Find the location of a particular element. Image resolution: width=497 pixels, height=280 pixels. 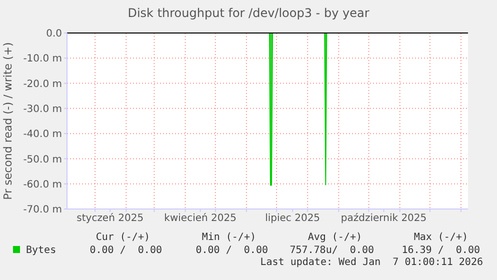

text: Min (-/+) is located at coordinates (228, 237).